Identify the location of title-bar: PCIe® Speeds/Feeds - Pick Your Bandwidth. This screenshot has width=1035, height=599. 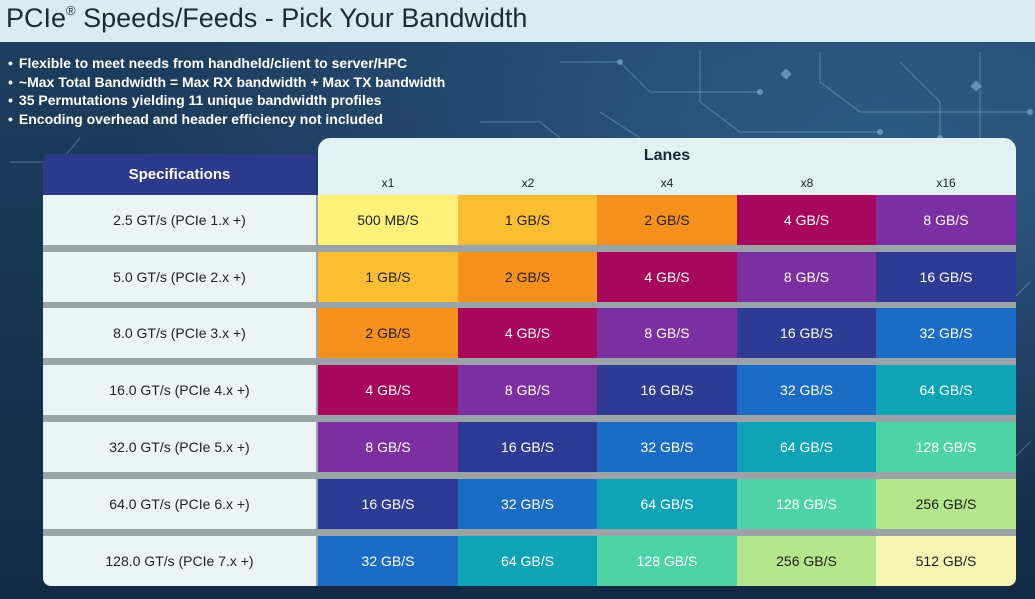
(517, 21).